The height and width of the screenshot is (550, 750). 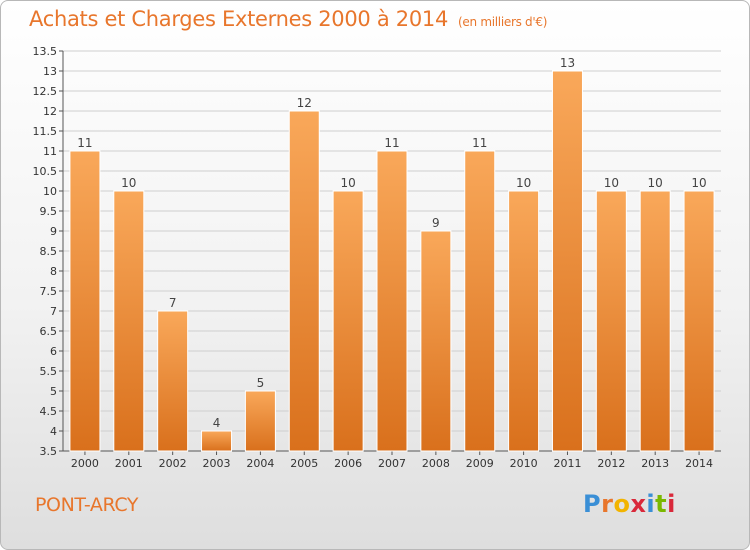 What do you see at coordinates (45, 51) in the screenshot?
I see `y-tick-label: 13.5` at bounding box center [45, 51].